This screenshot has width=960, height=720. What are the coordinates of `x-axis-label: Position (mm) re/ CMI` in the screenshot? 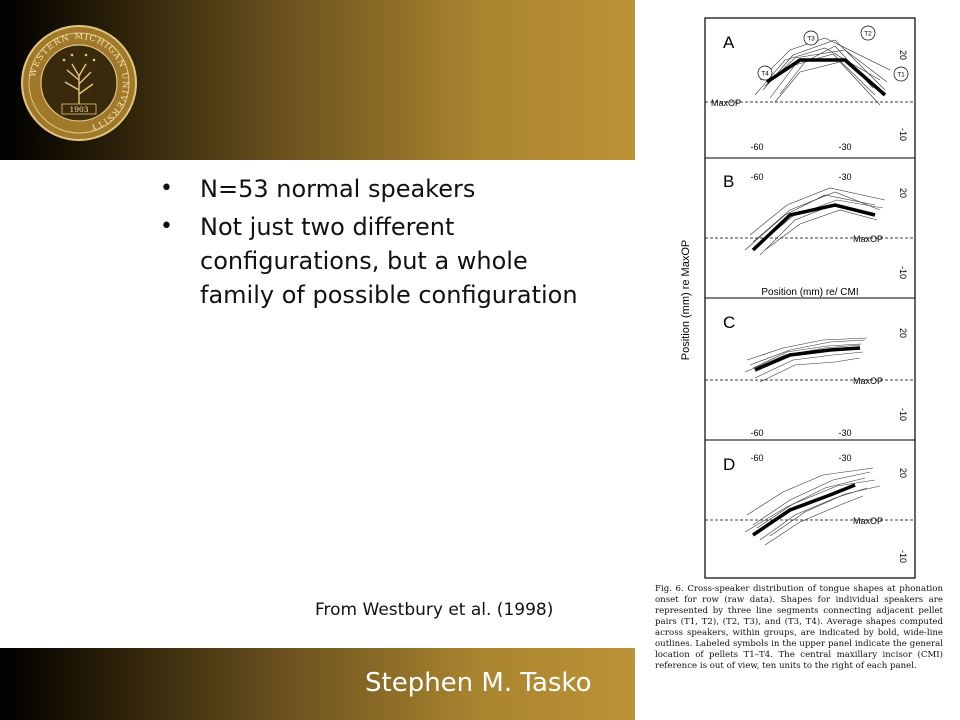 It's located at (809, 292).